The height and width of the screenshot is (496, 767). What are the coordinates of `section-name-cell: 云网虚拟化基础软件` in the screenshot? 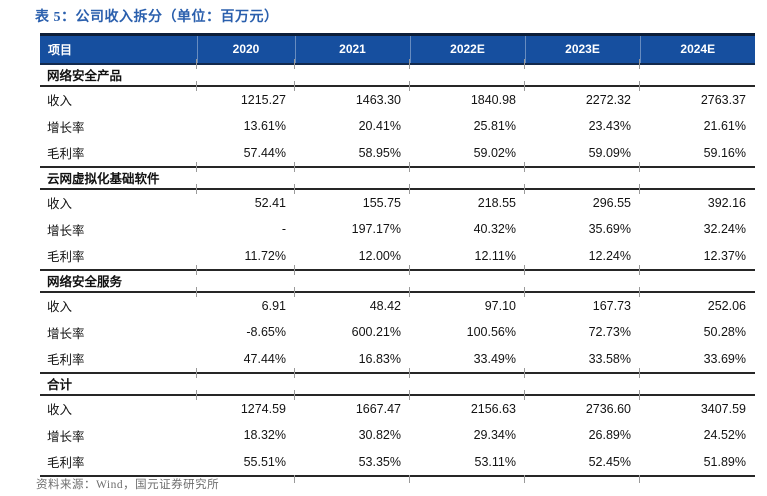 It's located at (118, 177).